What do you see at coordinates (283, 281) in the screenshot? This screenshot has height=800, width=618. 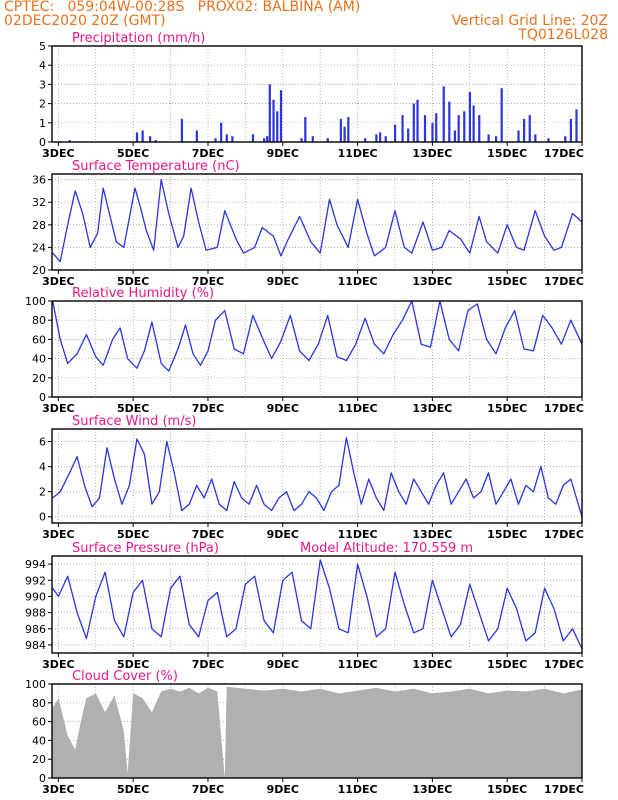 I see `x-tick-label-1-3: 9DEC` at bounding box center [283, 281].